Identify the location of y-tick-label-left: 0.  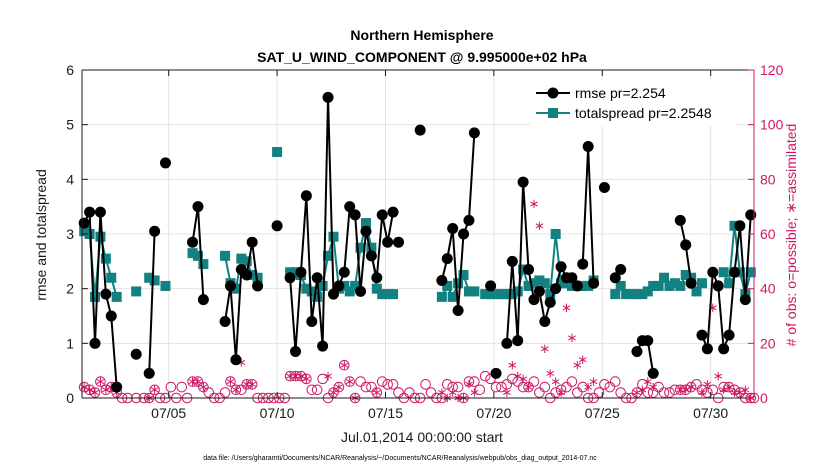
(70, 398).